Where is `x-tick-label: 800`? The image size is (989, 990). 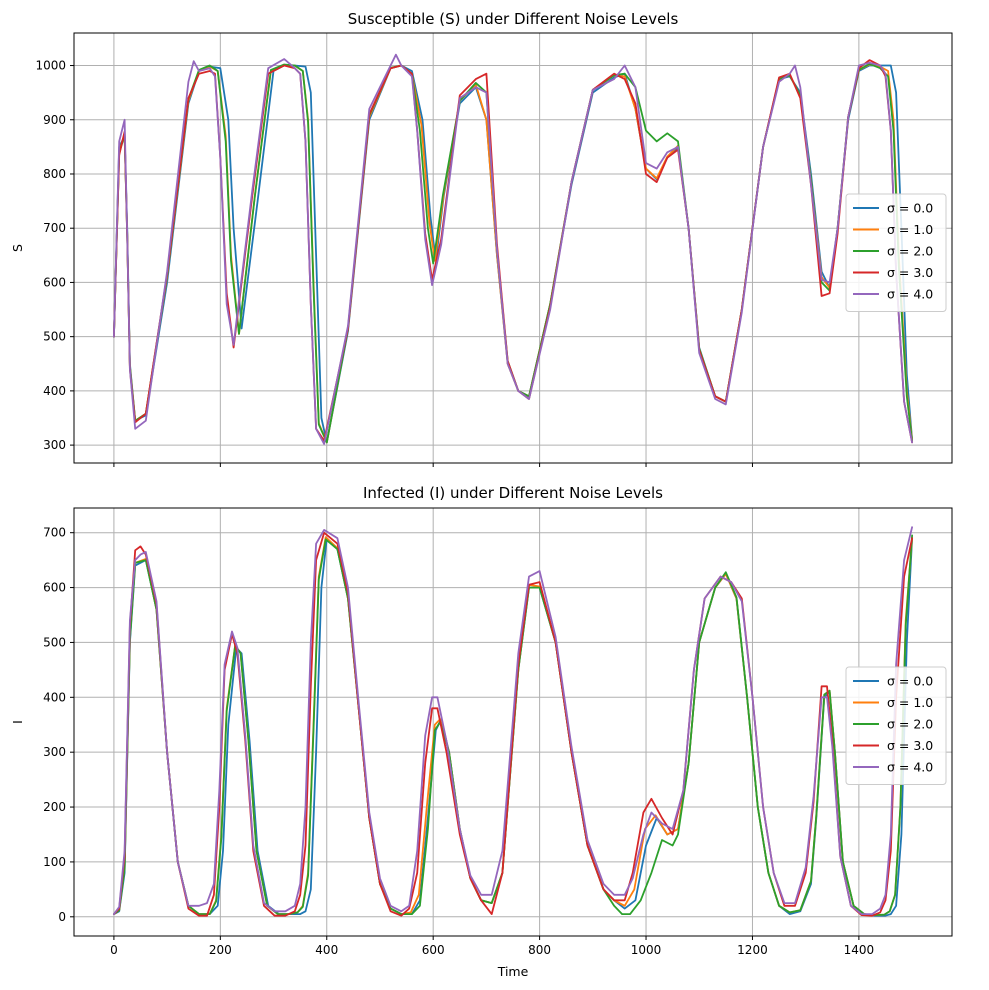
x-tick-label: 800 is located at coordinates (539, 950).